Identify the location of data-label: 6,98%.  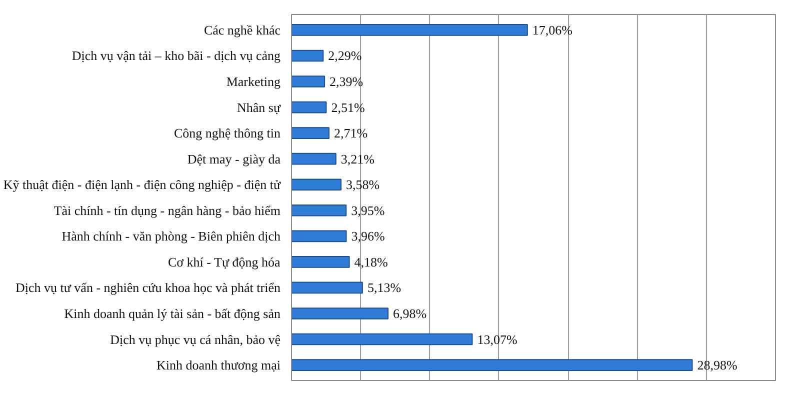
(410, 313).